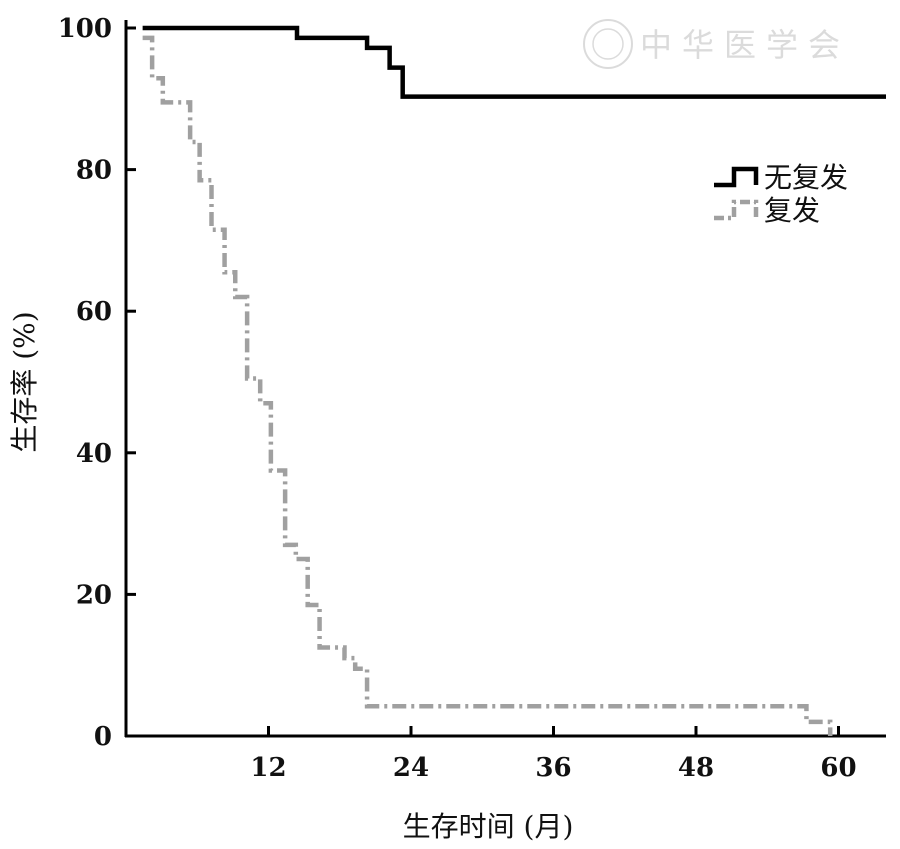 The height and width of the screenshot is (849, 900). Describe the element at coordinates (268, 768) in the screenshot. I see `x-tick-label: 12` at that location.